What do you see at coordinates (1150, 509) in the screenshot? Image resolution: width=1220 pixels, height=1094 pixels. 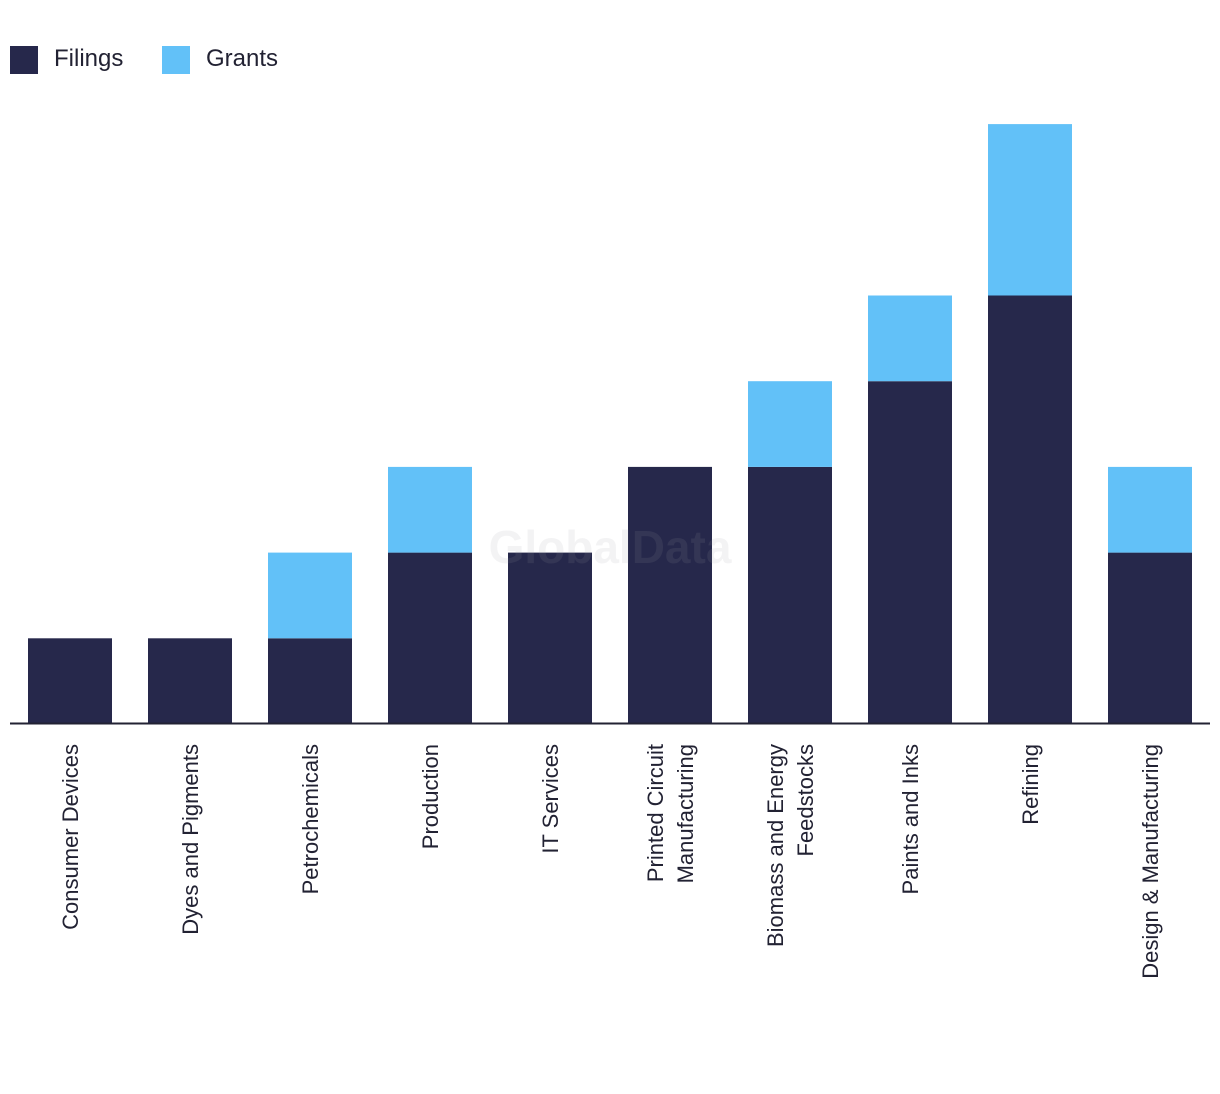 I see `bar-grants-design-and-manufacturing` at bounding box center [1150, 509].